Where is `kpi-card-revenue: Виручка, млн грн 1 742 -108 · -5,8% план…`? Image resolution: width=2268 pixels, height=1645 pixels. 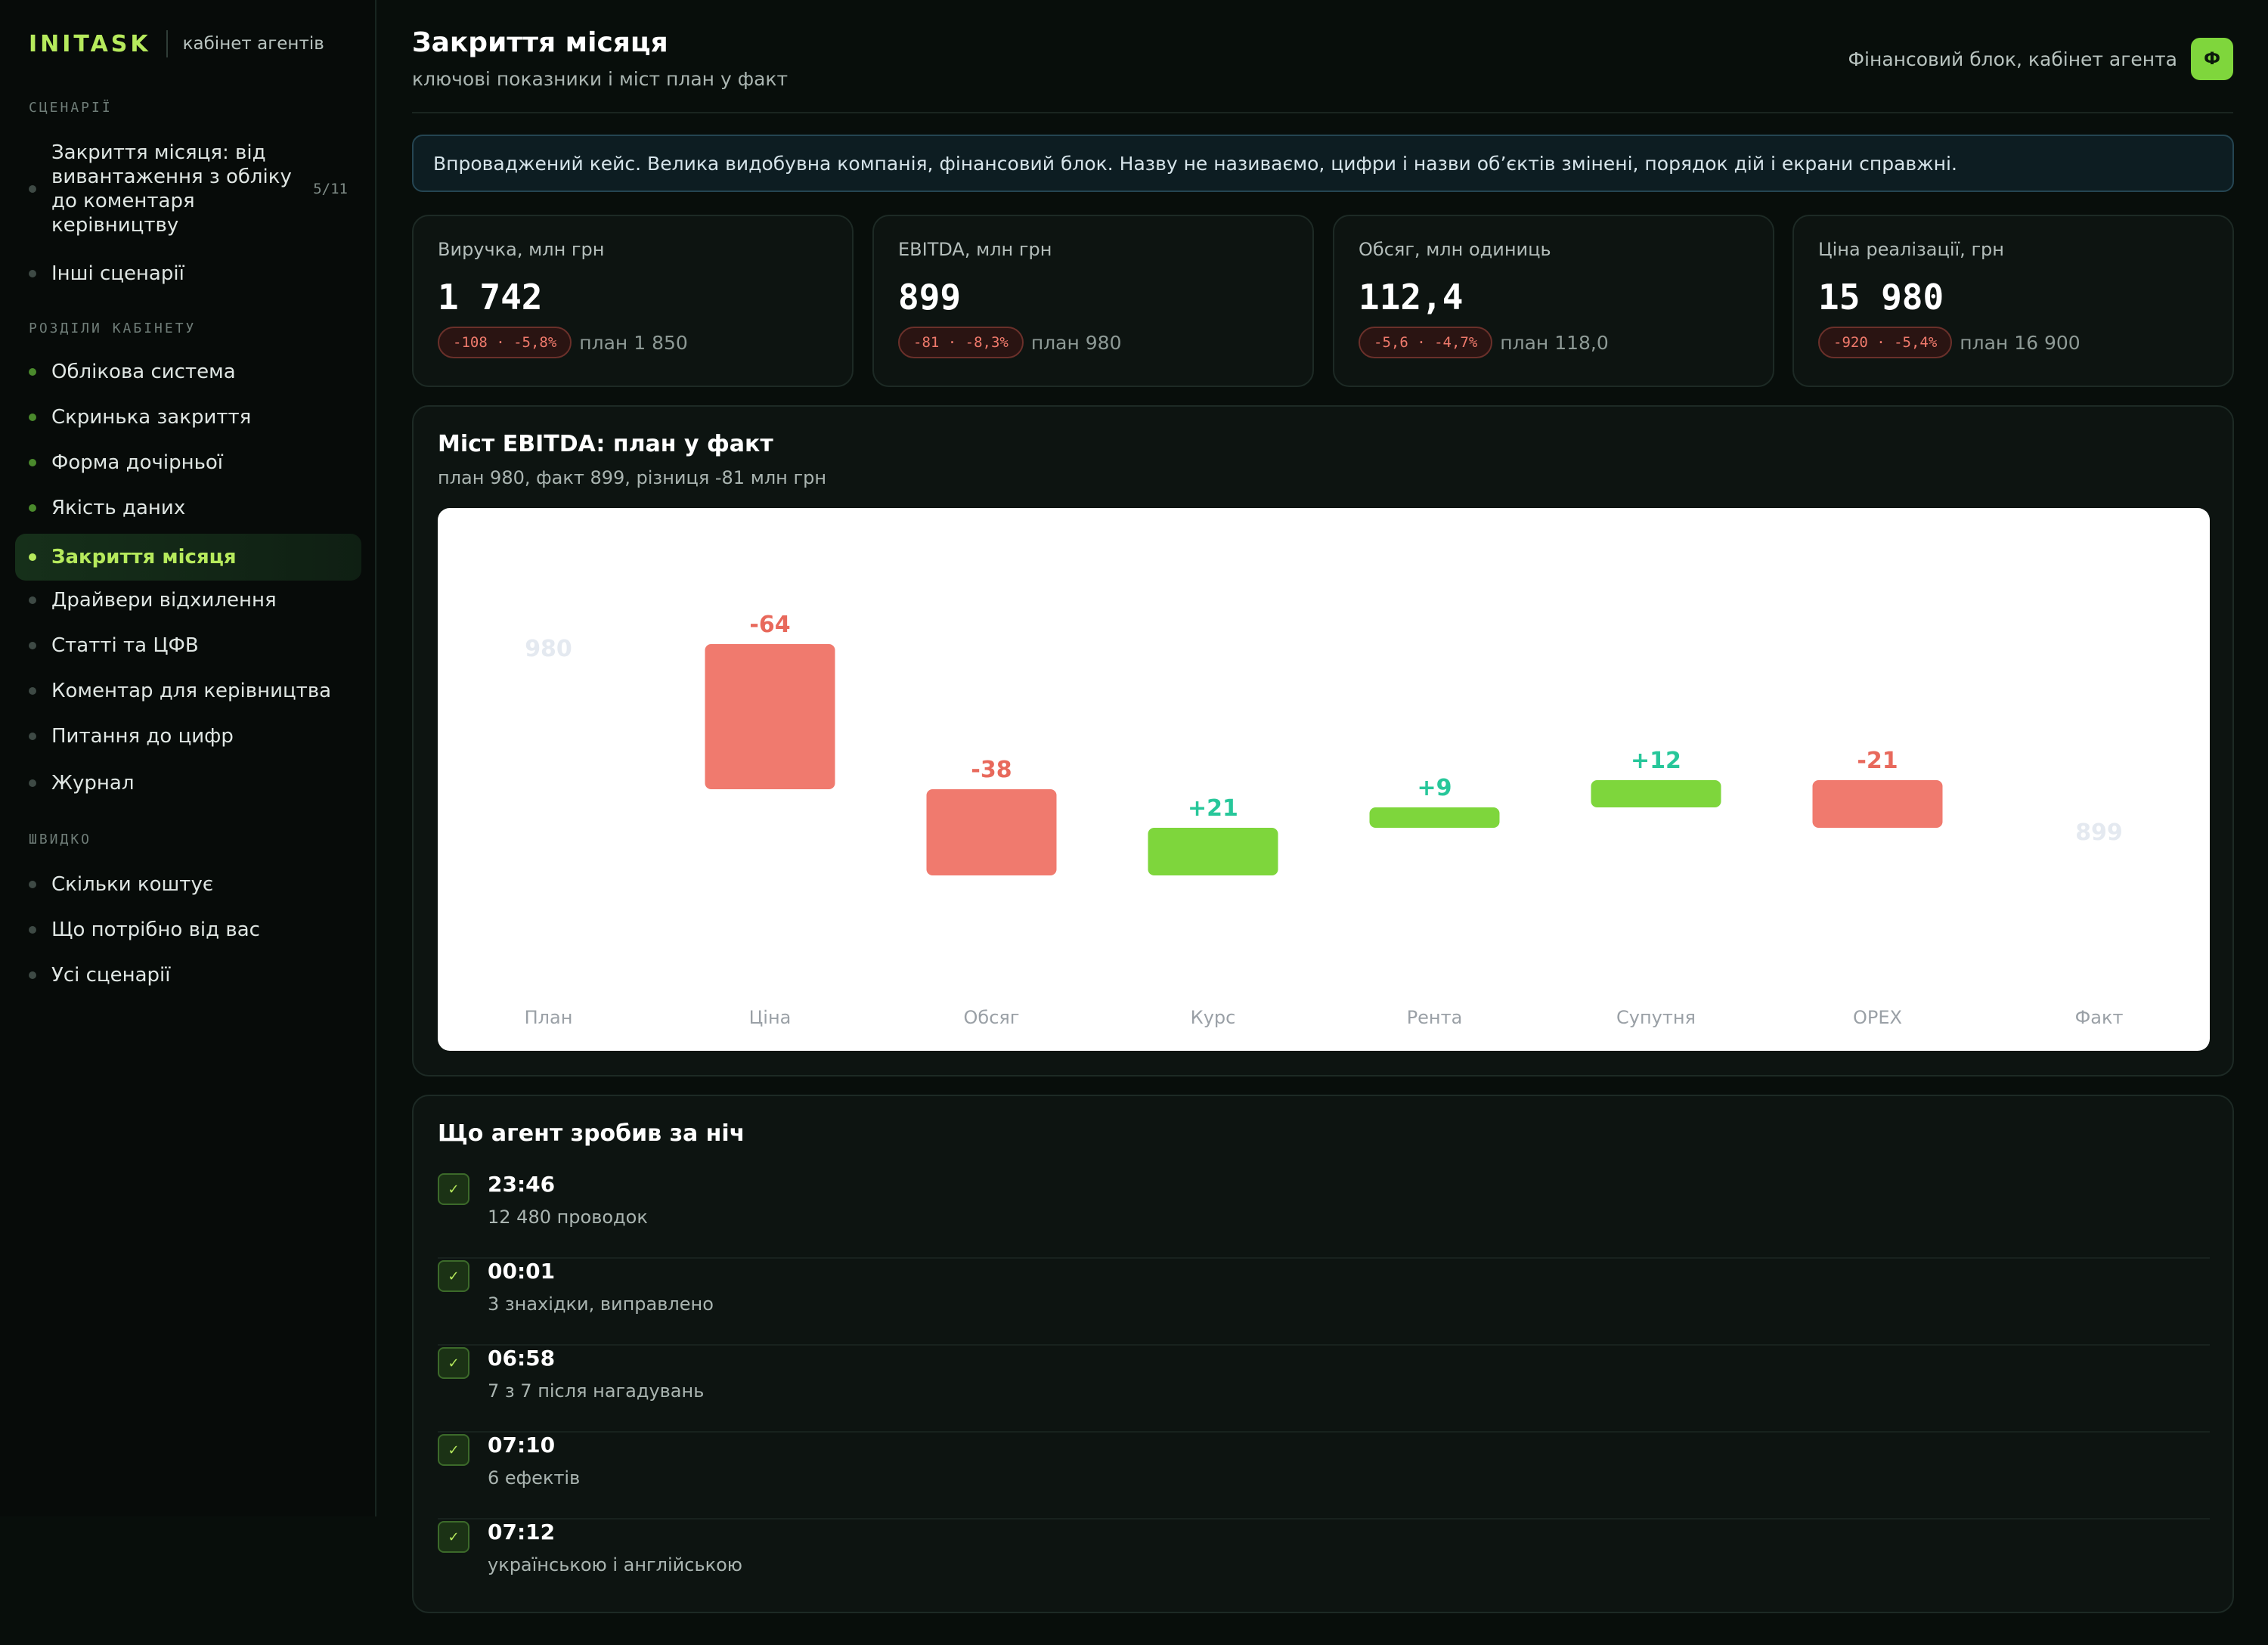 kpi-card-revenue: Виручка, млн грн 1 742 -108 · -5,8% план… is located at coordinates (633, 301).